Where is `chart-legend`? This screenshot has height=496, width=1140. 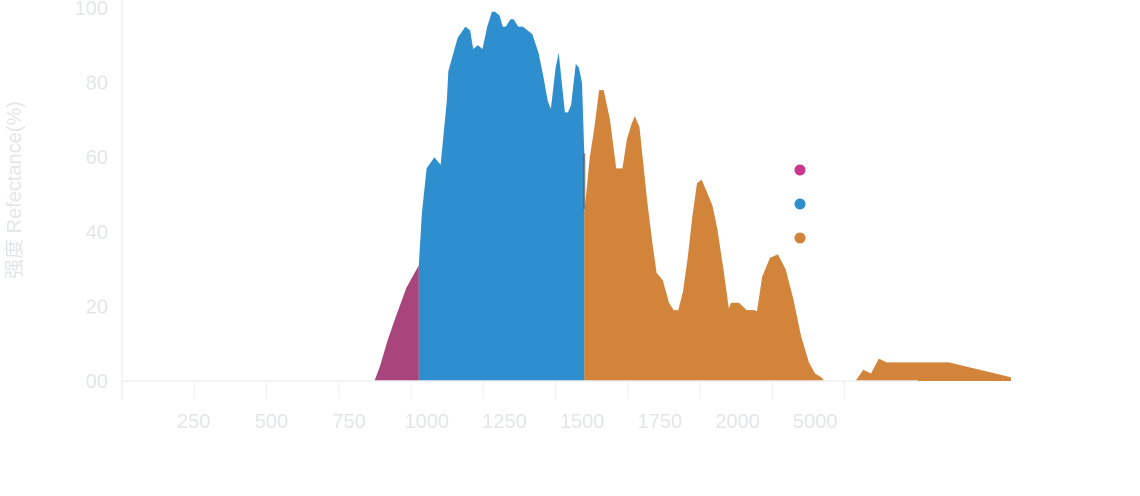 chart-legend is located at coordinates (800, 204).